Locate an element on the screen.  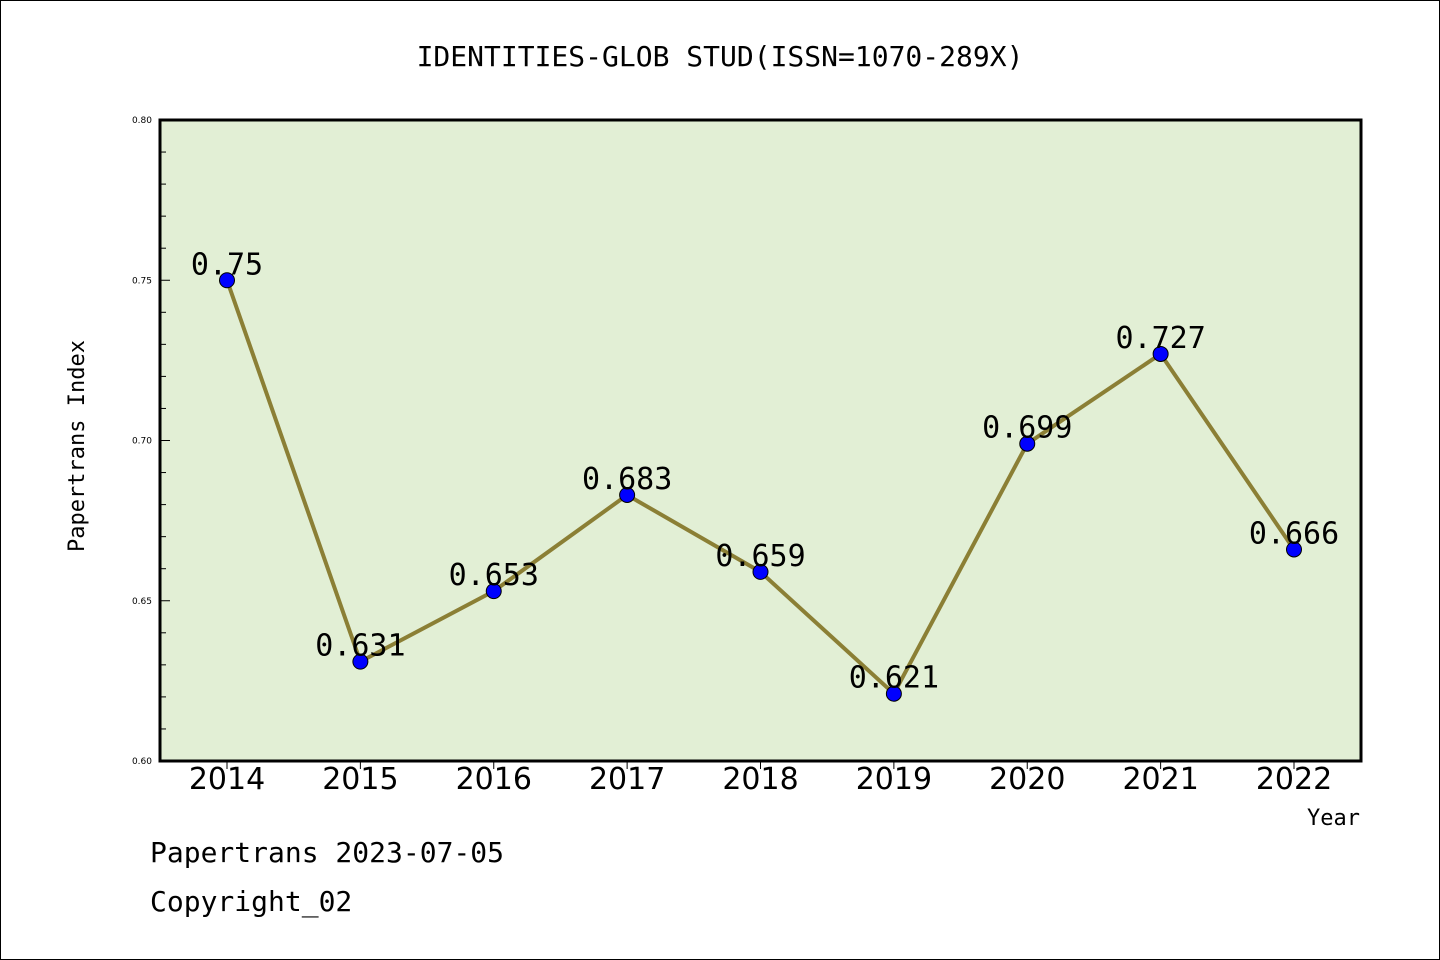
x-axis: 2014 2015 2016 2017 2018 2019 2020 2021 2022 is located at coordinates (760, 779).